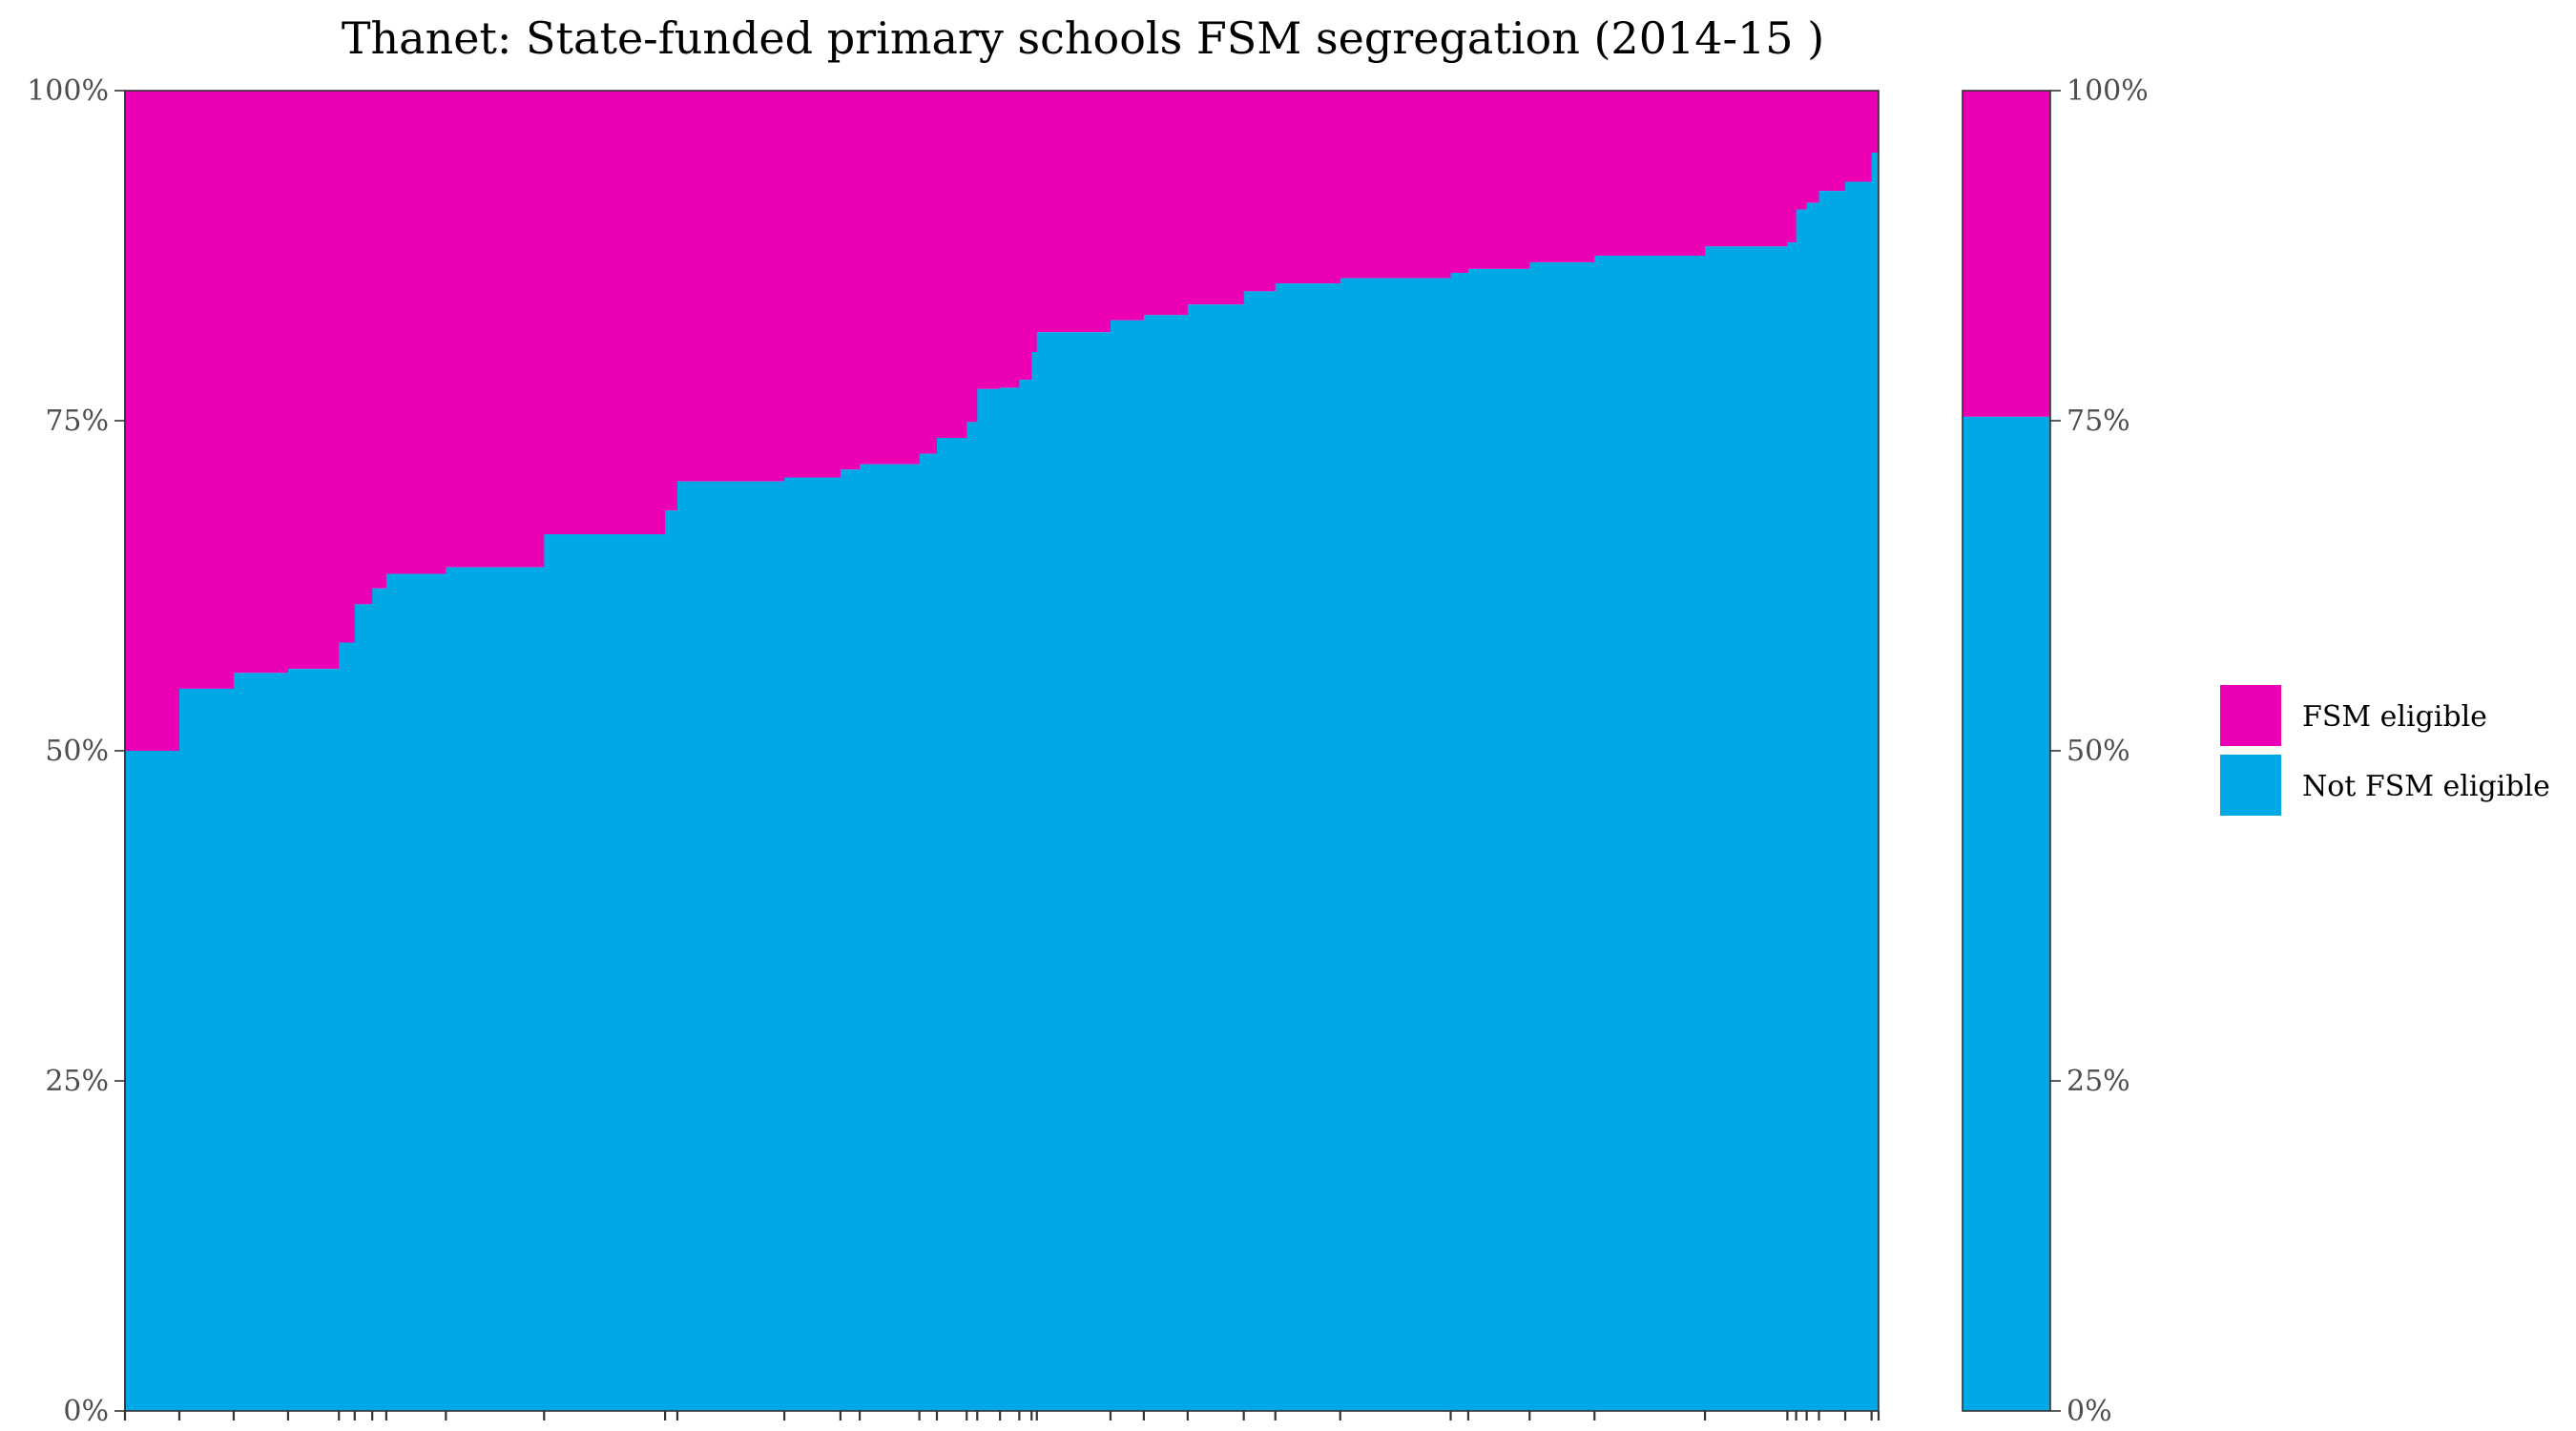  I want to click on right-y-tick-label: 100%, so click(2108, 91).